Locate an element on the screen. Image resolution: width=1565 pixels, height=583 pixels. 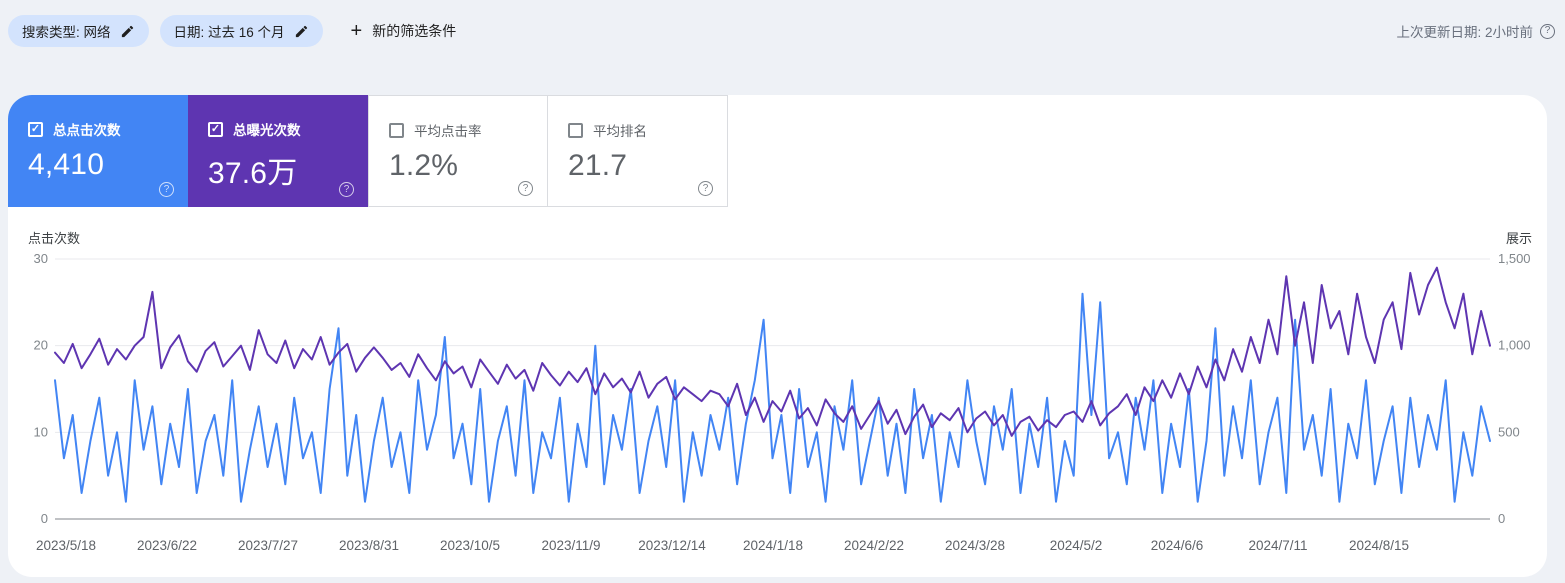
filter-chip-search-type-label: 搜索类型: 网络 is located at coordinates (66, 32).